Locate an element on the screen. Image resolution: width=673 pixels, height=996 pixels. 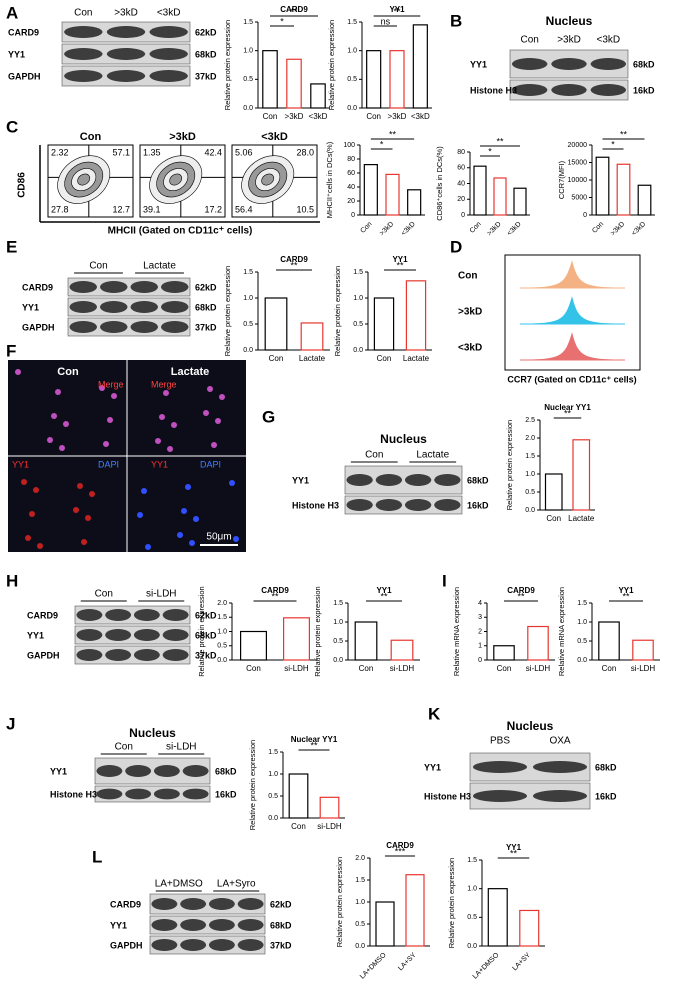
sig-label: ns is located at coordinates (386, 21).